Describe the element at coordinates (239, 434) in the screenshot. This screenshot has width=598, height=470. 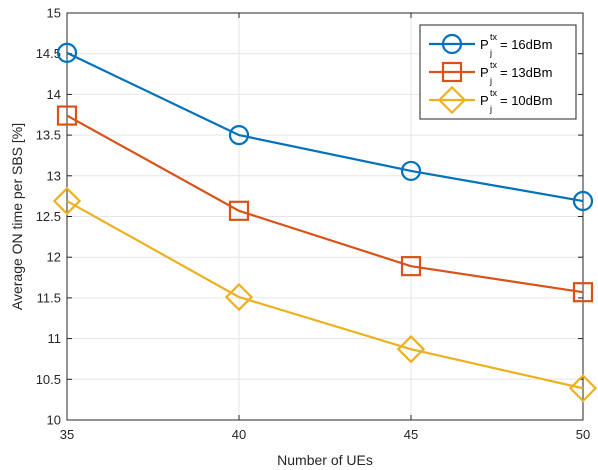
I see `x-tick-label: 40` at that location.